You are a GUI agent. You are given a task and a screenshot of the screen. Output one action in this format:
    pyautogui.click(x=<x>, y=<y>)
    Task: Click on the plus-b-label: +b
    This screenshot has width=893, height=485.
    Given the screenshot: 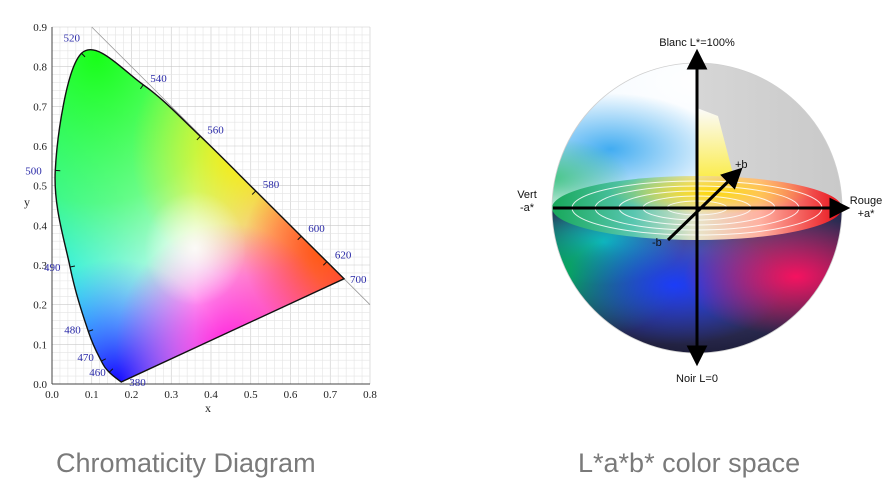 What is the action you would take?
    pyautogui.click(x=741, y=165)
    